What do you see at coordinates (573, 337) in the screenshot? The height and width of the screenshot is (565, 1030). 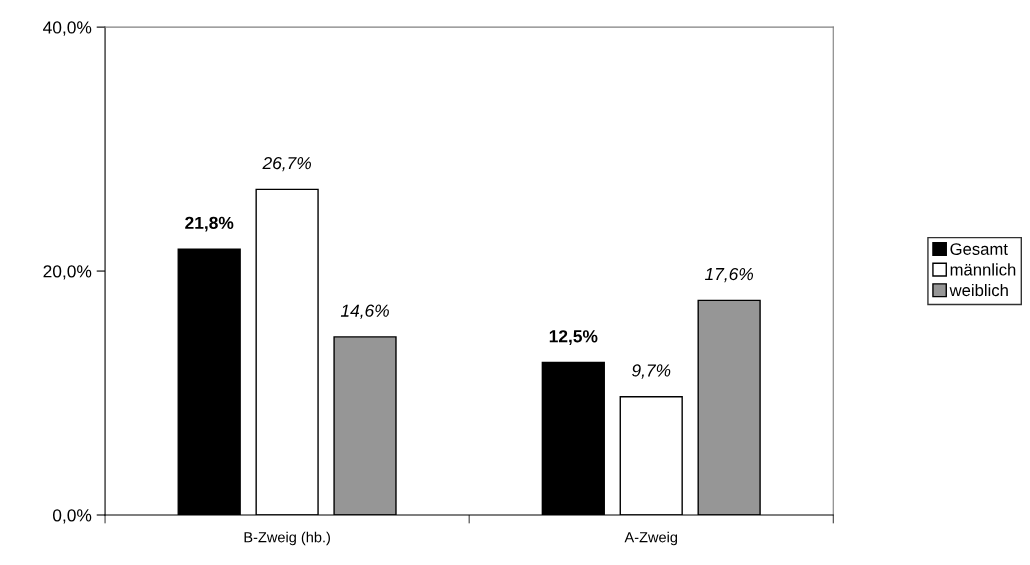 I see `data-label: 12,5%` at bounding box center [573, 337].